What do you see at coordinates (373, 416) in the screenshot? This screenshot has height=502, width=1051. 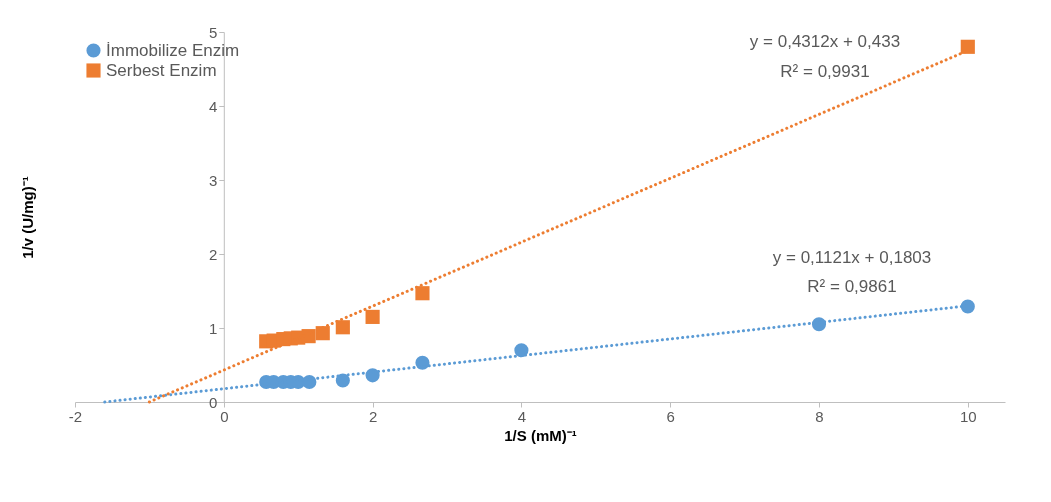 I see `x-tick-label: 2` at bounding box center [373, 416].